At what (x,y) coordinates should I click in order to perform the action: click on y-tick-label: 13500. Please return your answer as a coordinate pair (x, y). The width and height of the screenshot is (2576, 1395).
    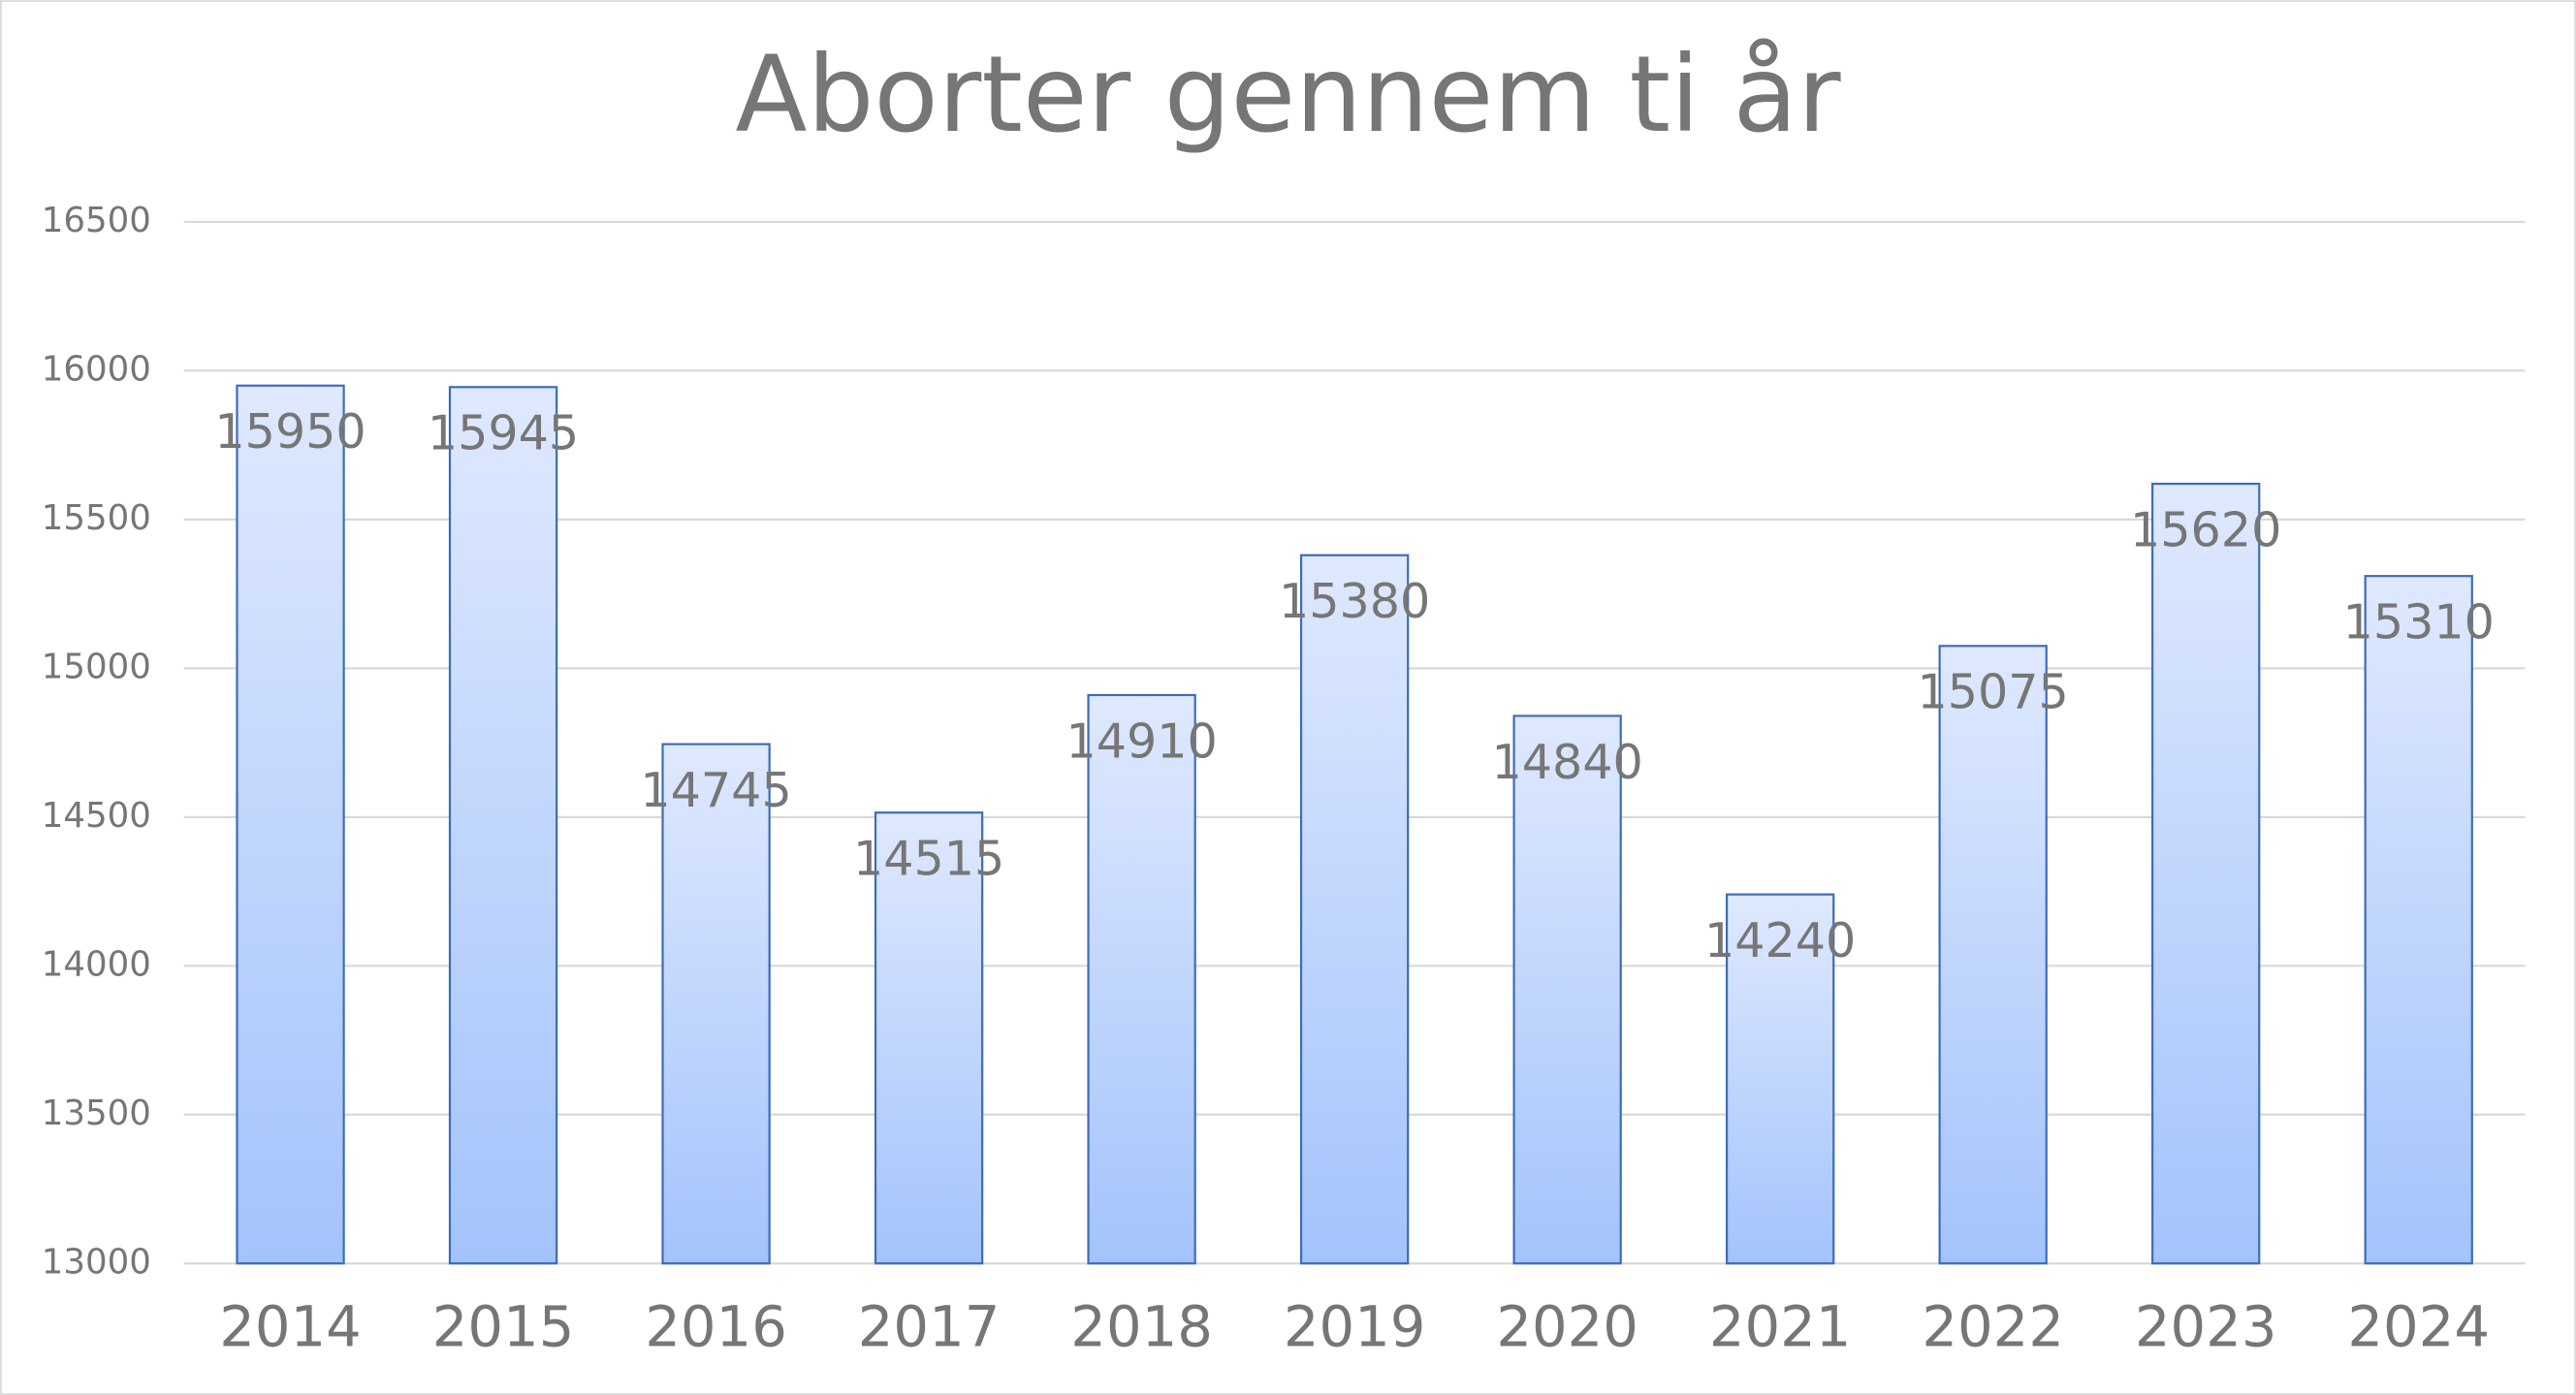
    Looking at the image, I should click on (96, 1113).